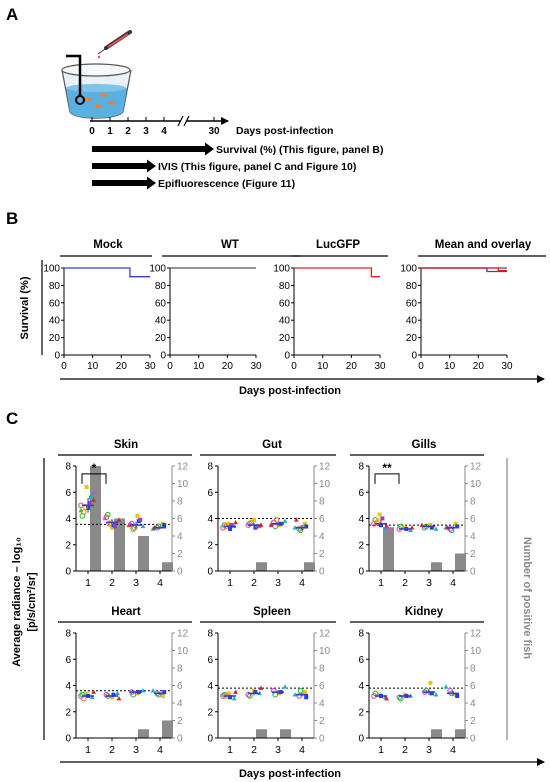  I want to click on positive-fish-y-tick-label: 10, so click(476, 651).